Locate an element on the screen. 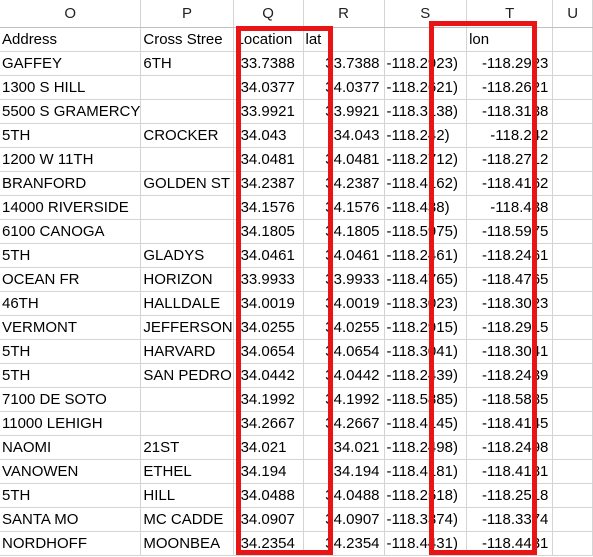  cell-o: NORDHOFF is located at coordinates (71, 543).